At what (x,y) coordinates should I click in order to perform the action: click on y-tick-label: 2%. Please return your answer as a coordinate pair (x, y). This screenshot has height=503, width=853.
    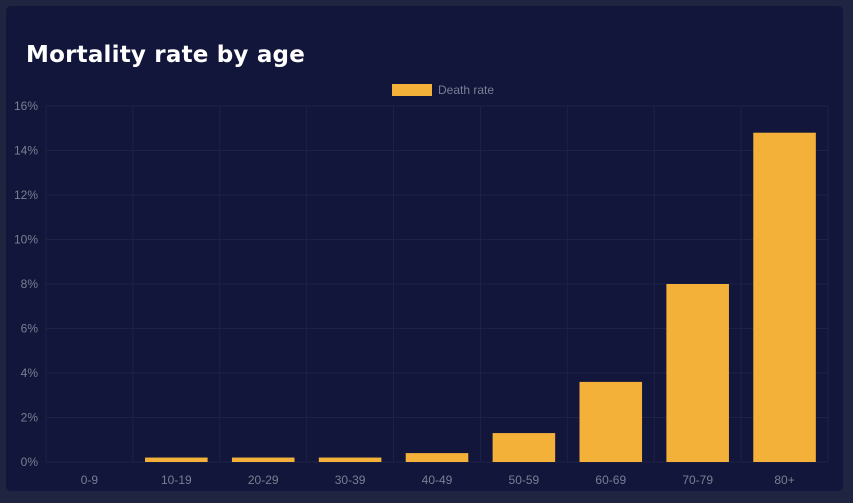
    Looking at the image, I should click on (30, 418).